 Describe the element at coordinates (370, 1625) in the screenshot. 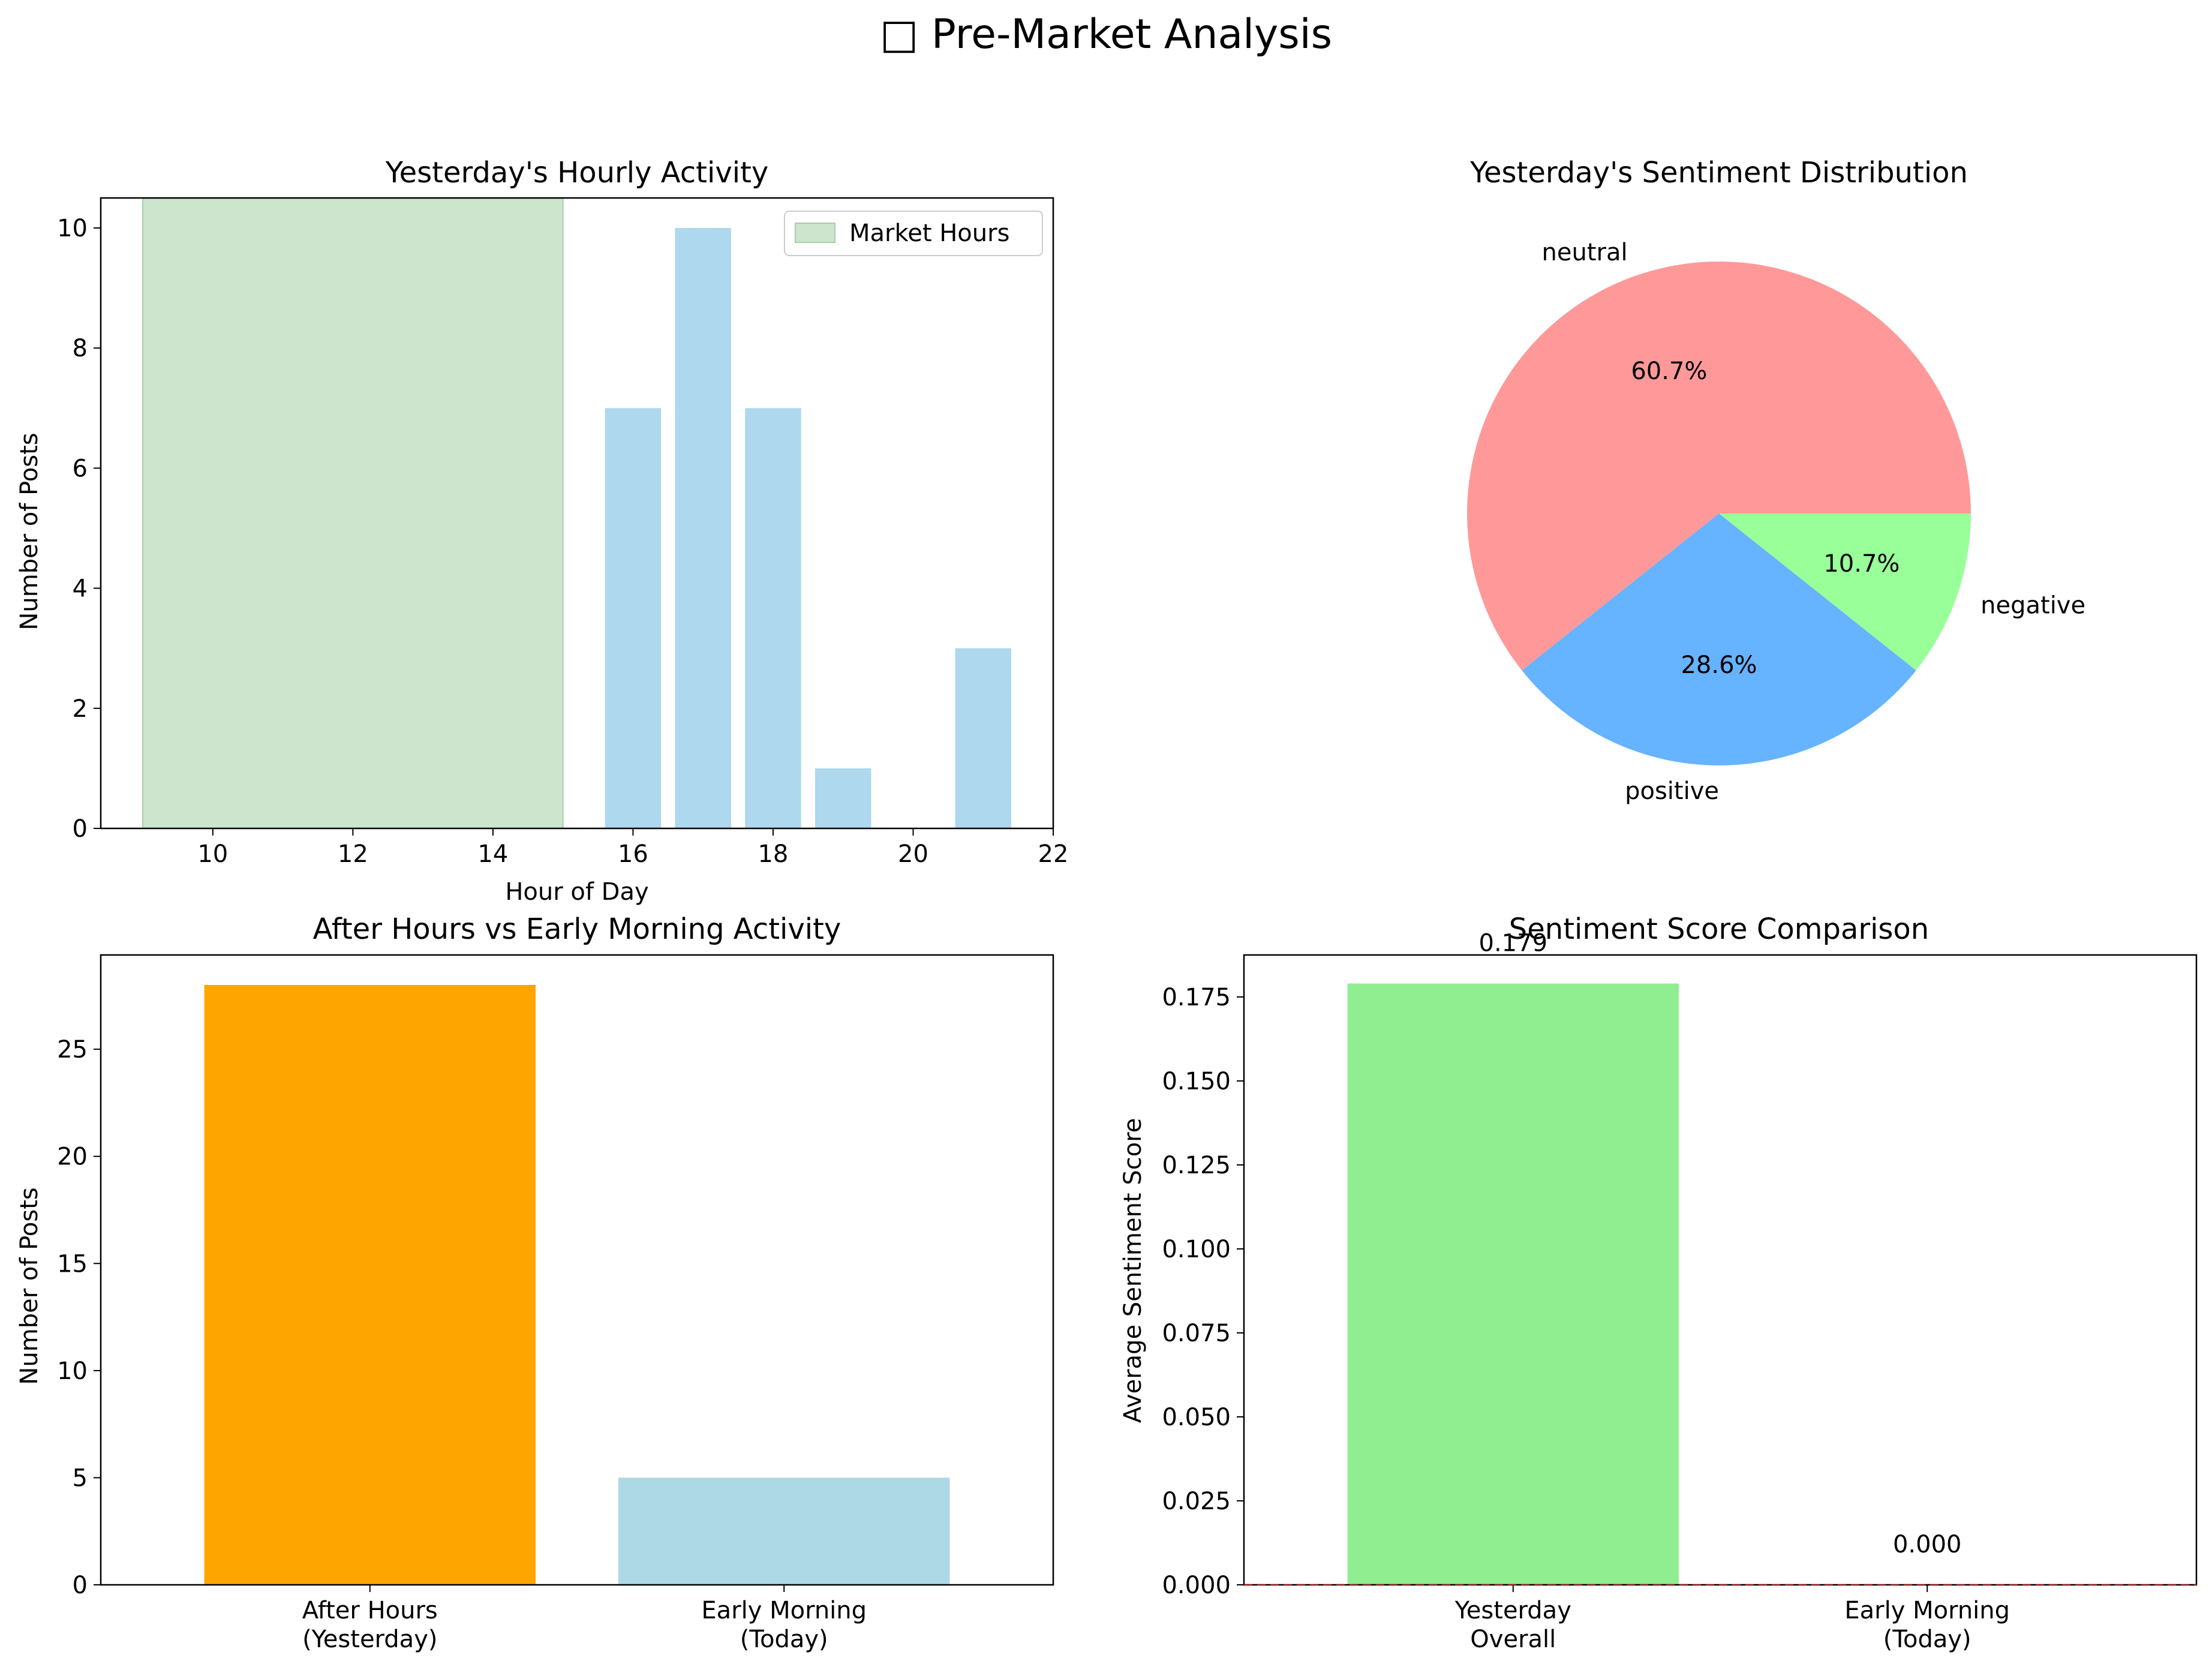

I see `x-tick-label: After Hours (Yesterday)` at that location.